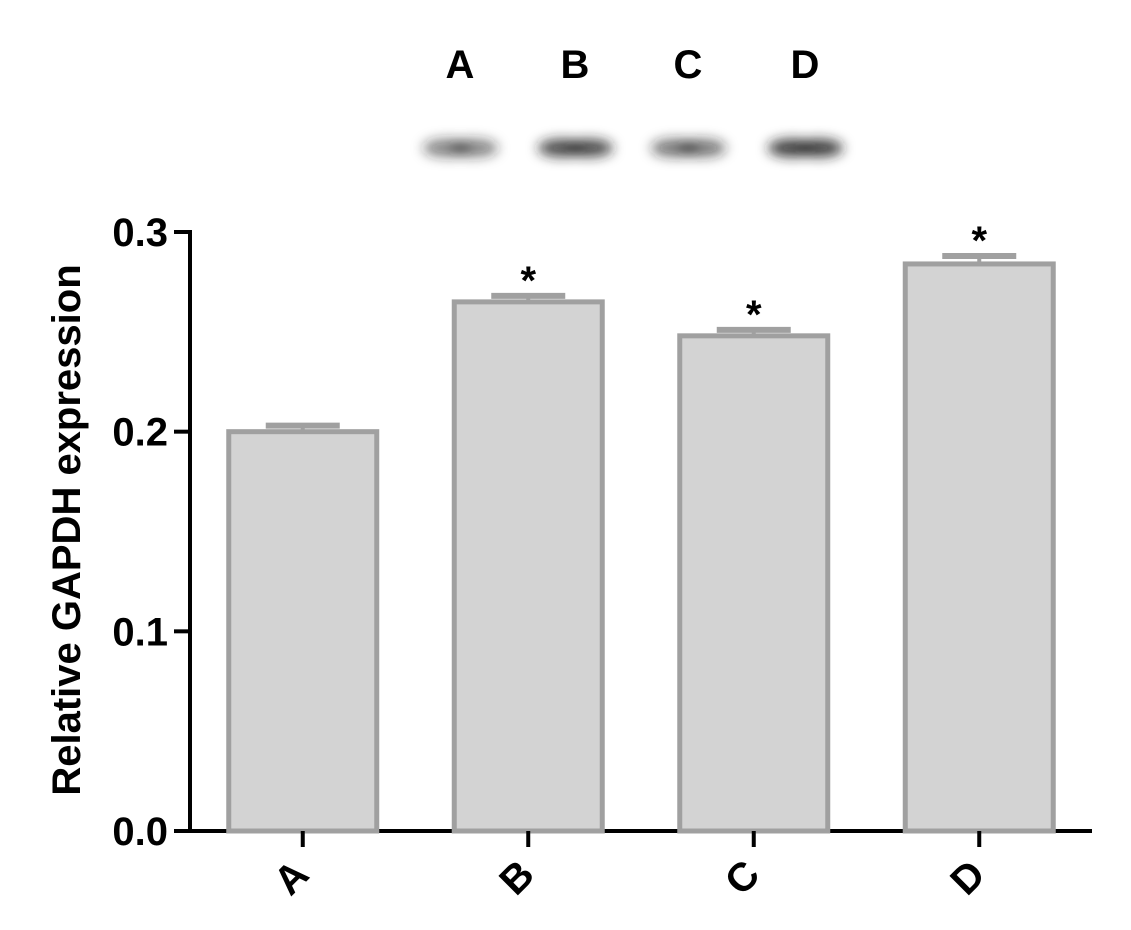  What do you see at coordinates (292, 878) in the screenshot?
I see `x-tick-label: A` at bounding box center [292, 878].